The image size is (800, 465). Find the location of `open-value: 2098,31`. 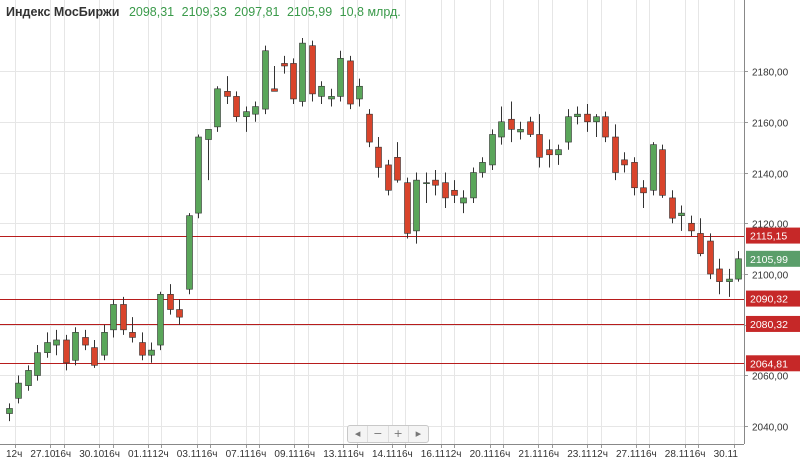

open-value: 2098,31 is located at coordinates (151, 12).